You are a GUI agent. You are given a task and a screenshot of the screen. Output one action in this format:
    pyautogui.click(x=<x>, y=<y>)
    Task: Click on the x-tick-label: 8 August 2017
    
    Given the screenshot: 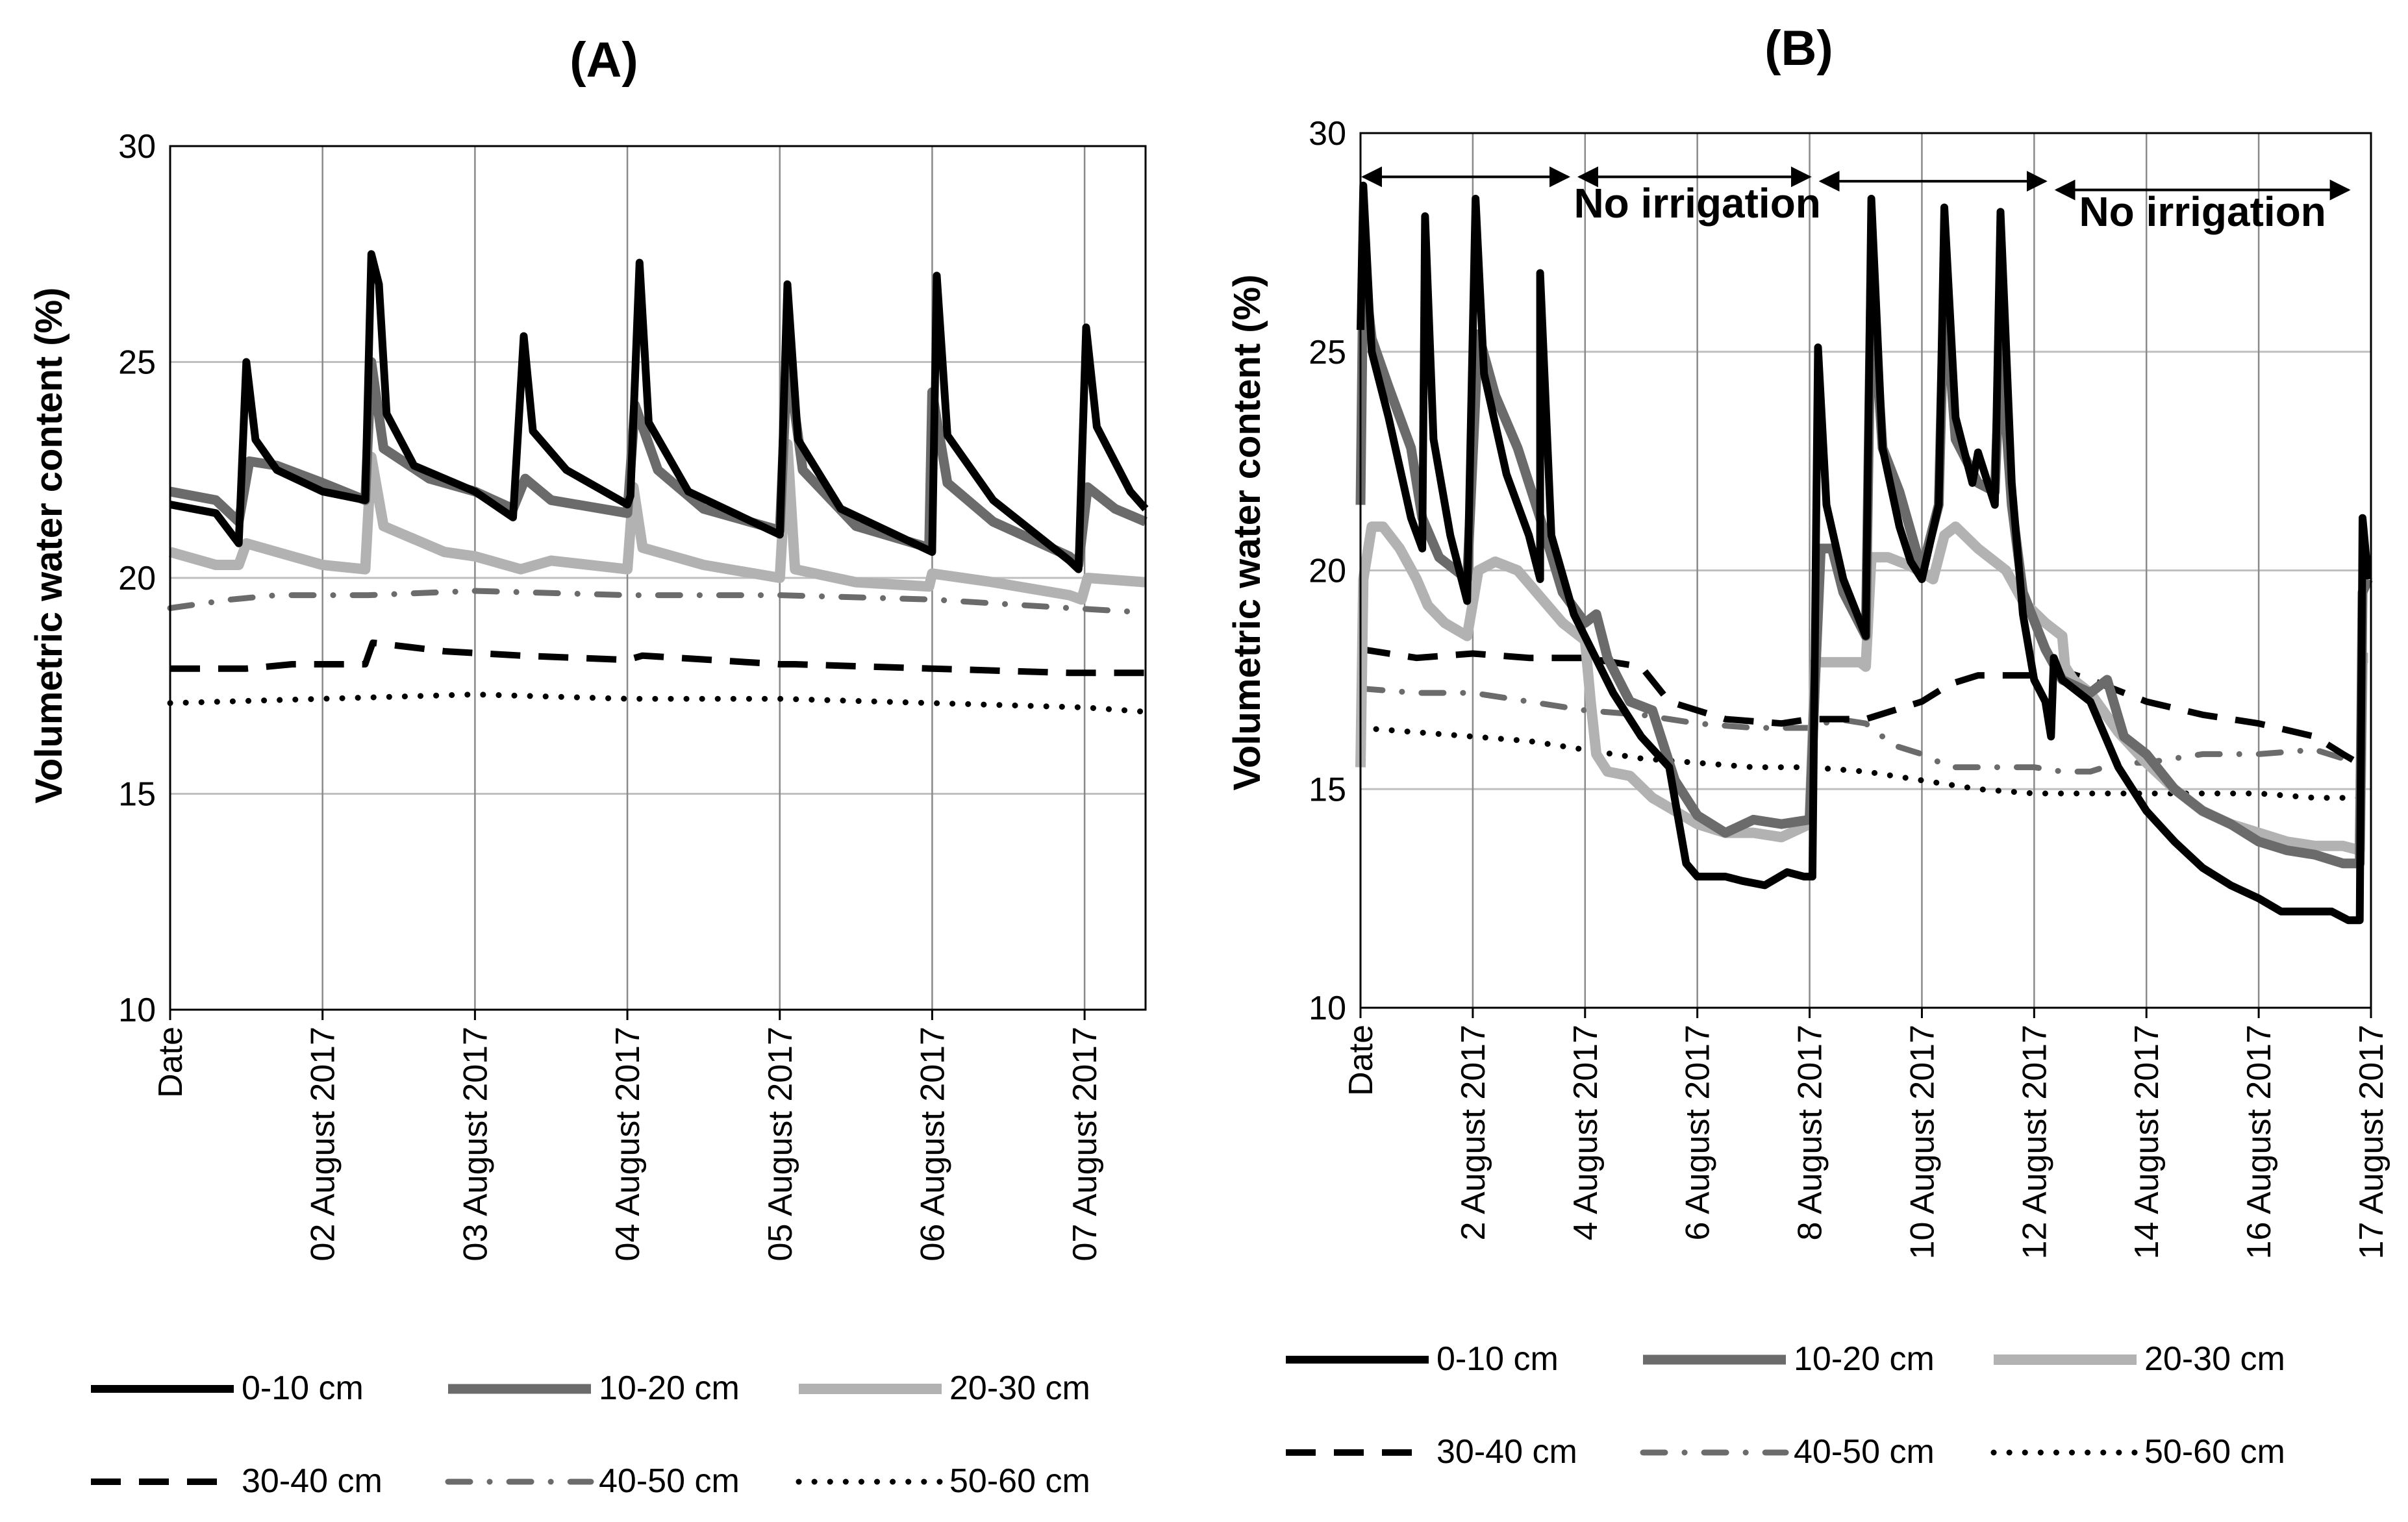 What is the action you would take?
    pyautogui.click(x=1810, y=1133)
    